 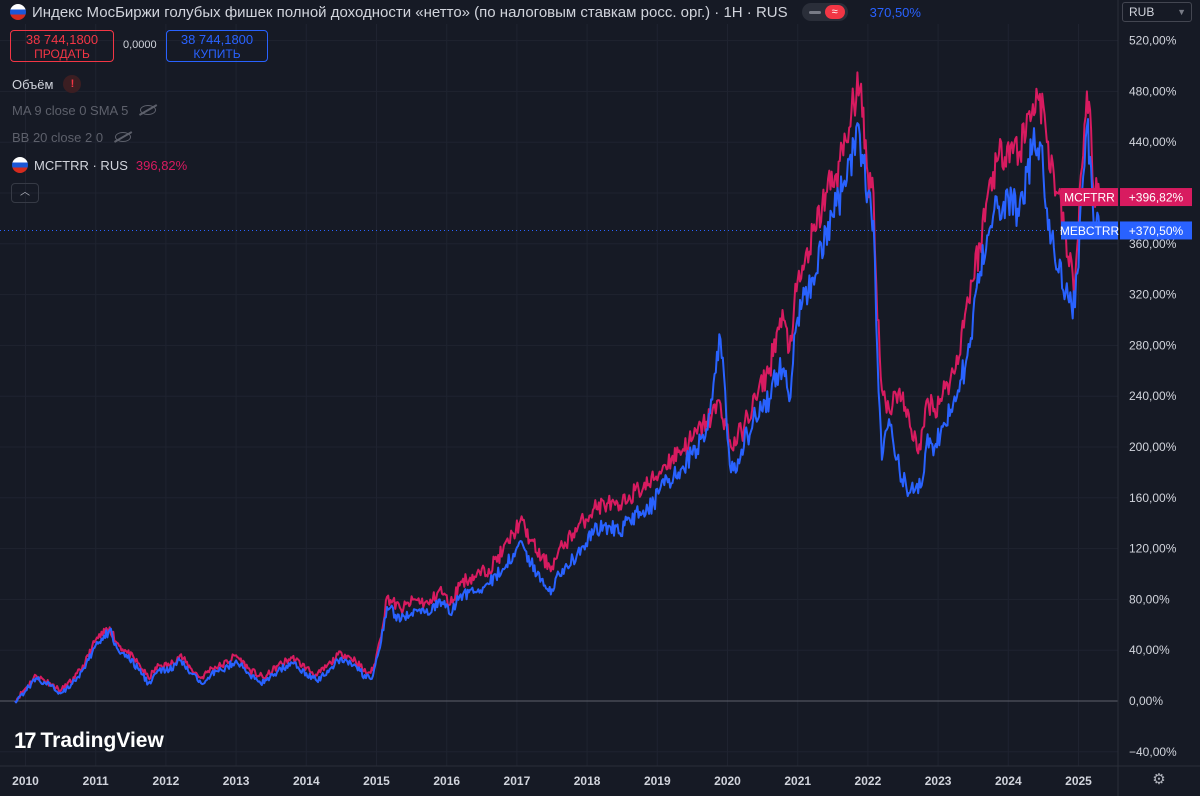 I want to click on tradingview-wordmark: TradingView, so click(x=102, y=740).